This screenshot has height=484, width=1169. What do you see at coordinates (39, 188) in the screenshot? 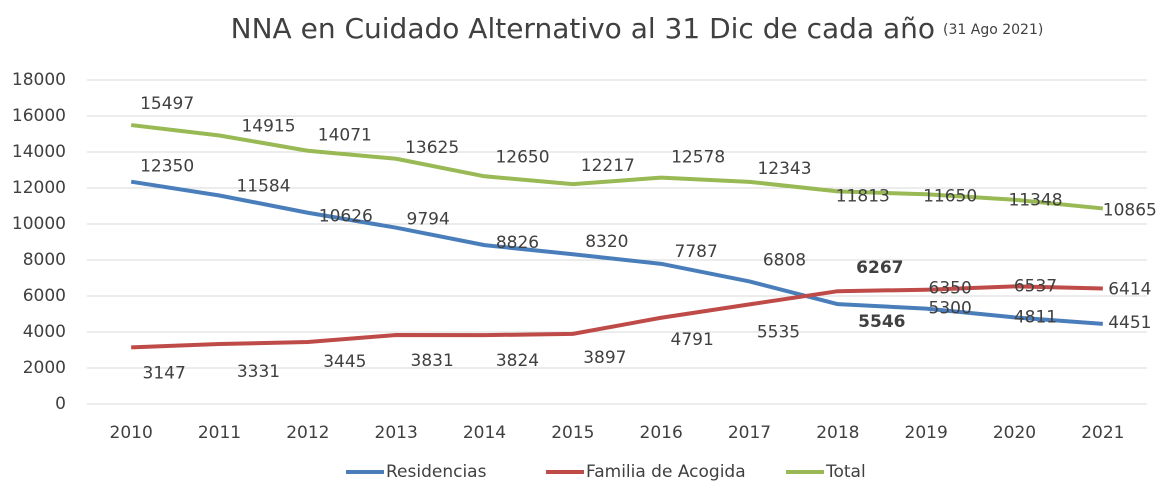
I see `y-tick-label: 12000` at bounding box center [39, 188].